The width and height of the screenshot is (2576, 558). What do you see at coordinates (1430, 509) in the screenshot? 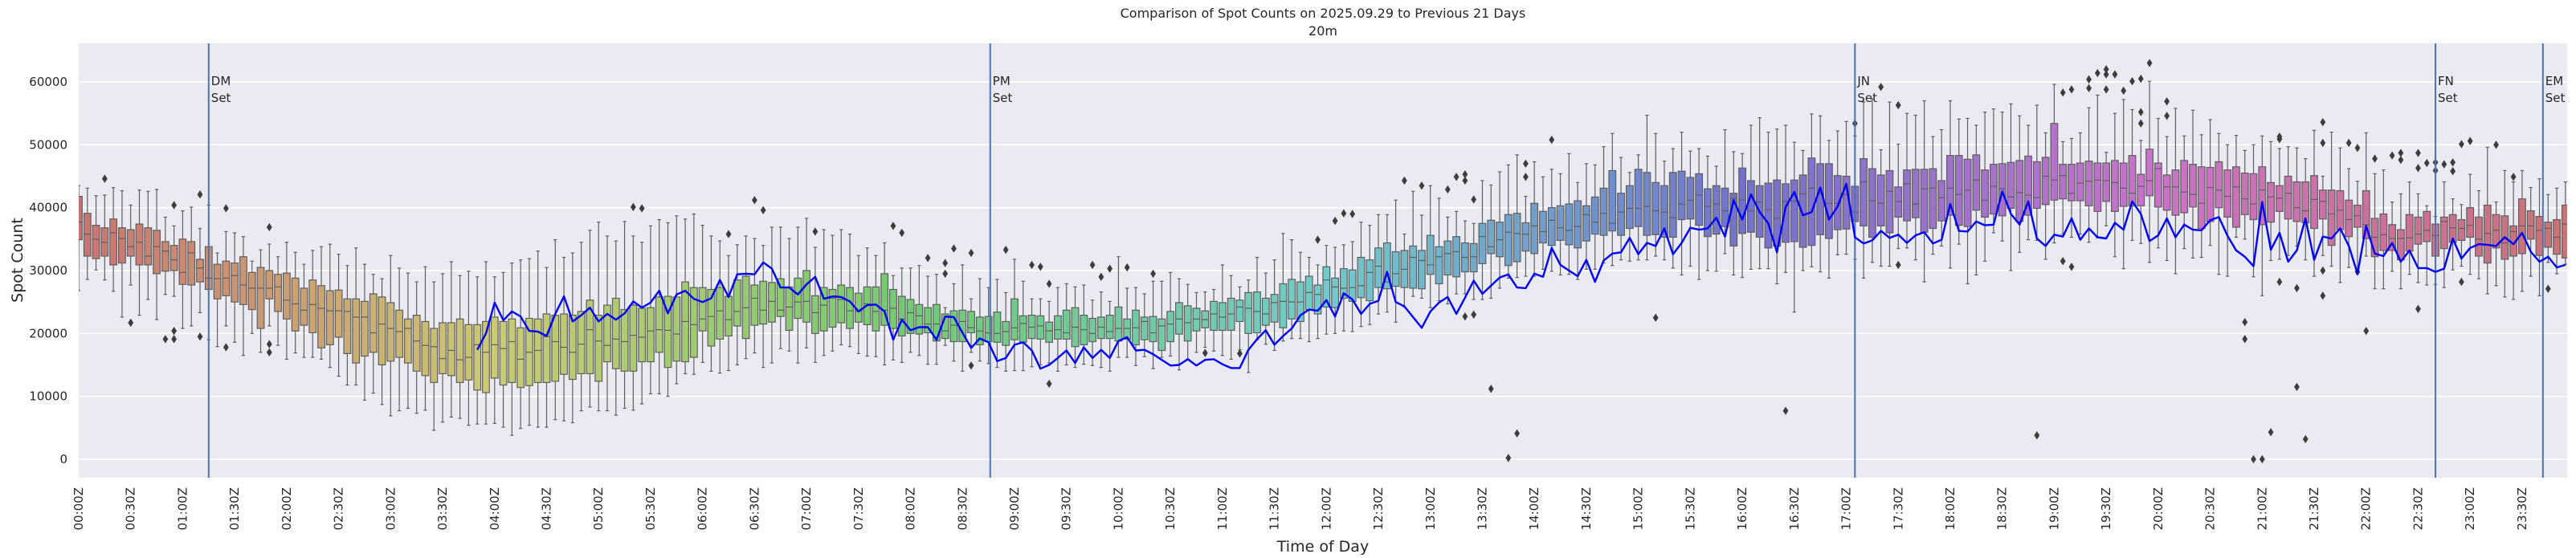
I see `x-tick-label: 13:00Z` at bounding box center [1430, 509].